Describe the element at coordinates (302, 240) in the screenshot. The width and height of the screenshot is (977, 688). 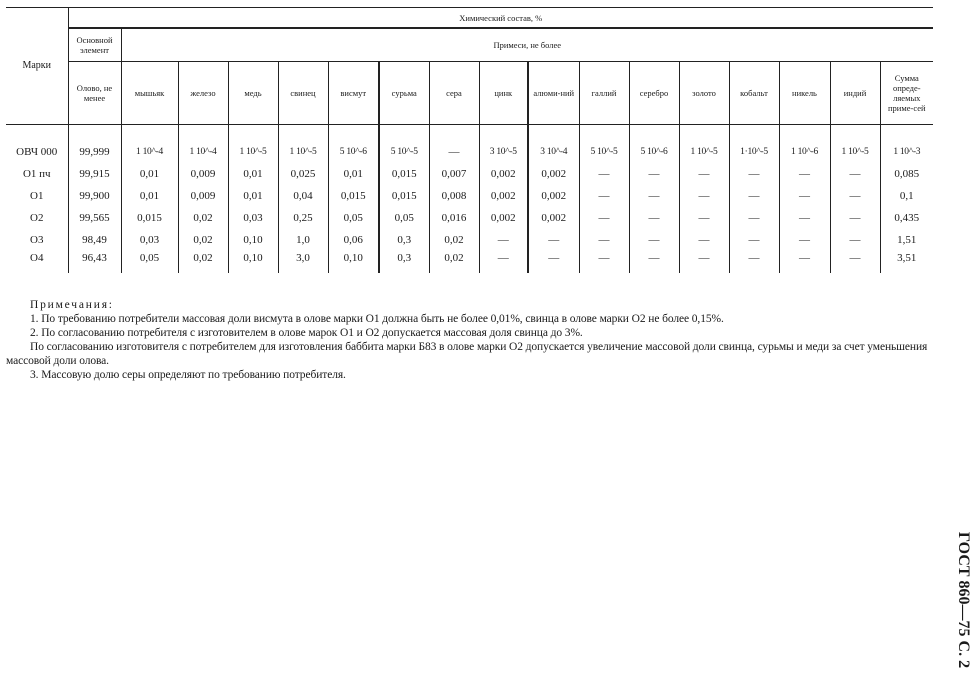
I see `cell-value: 1,0` at that location.